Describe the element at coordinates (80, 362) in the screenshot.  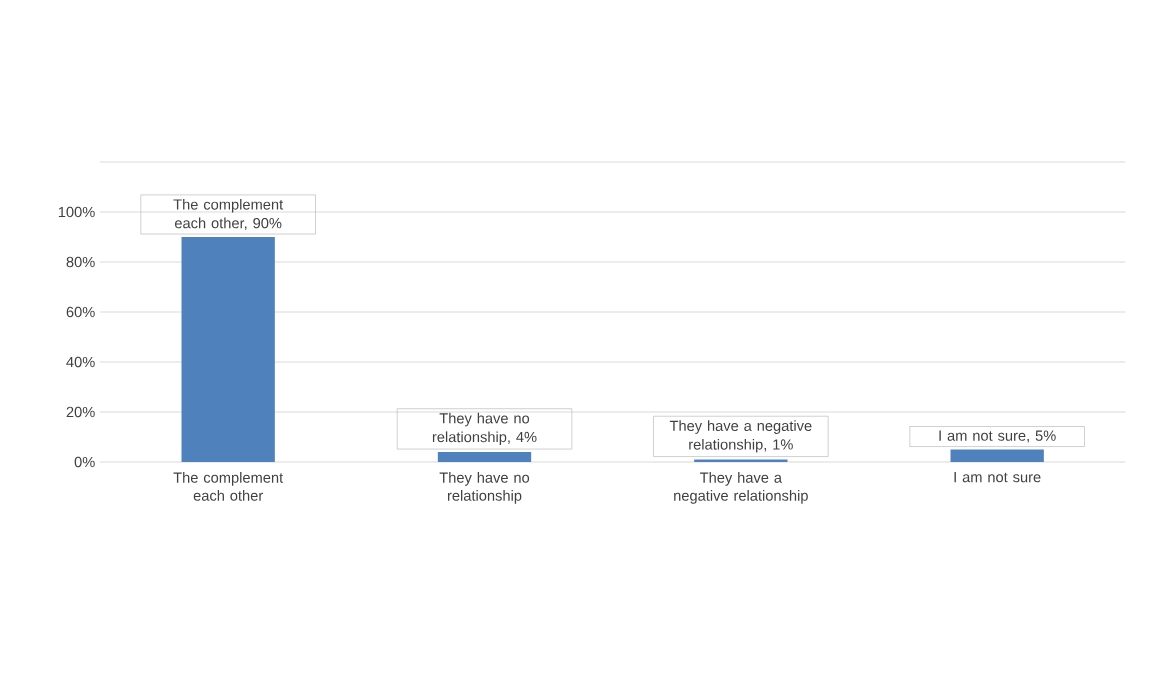
I see `y-tick-label: 40%` at that location.